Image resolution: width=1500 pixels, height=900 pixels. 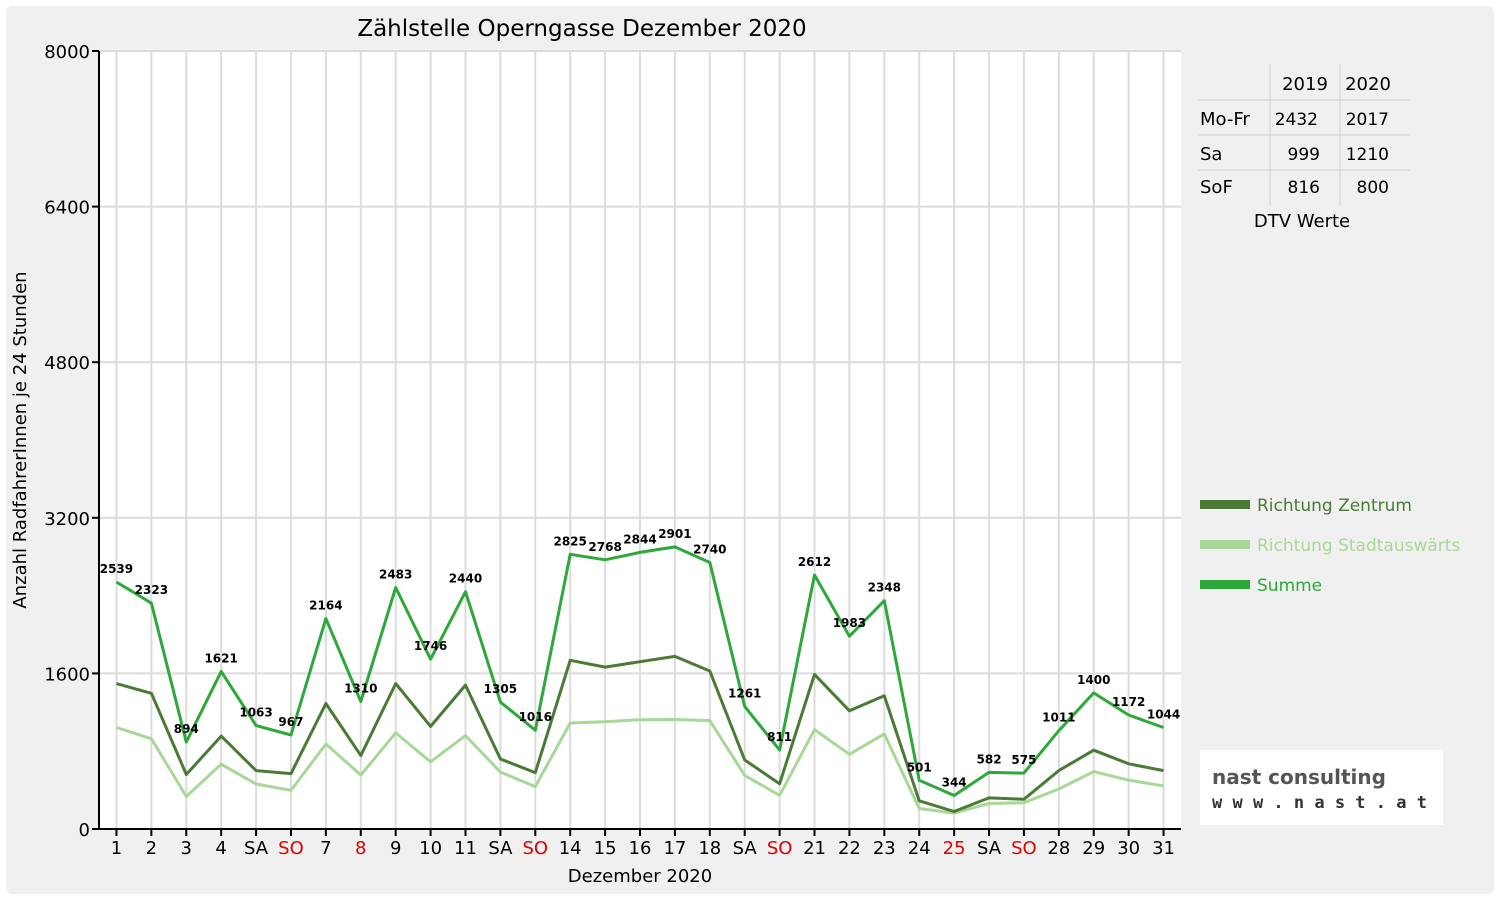 What do you see at coordinates (220, 848) in the screenshot?
I see `x-tick-label: 4` at bounding box center [220, 848].